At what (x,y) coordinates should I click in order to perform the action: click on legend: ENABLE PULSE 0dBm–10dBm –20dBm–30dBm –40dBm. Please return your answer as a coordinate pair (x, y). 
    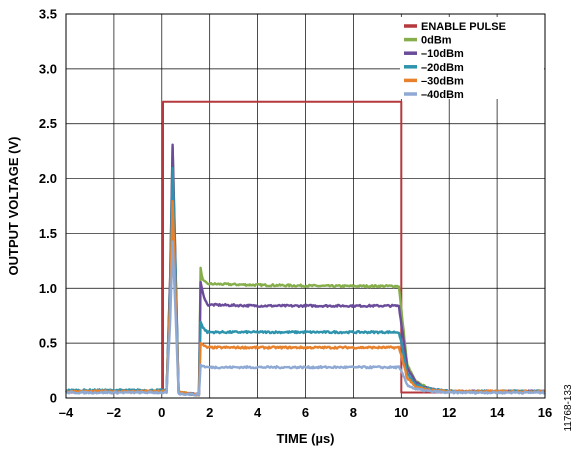
    Looking at the image, I should click on (472, 59).